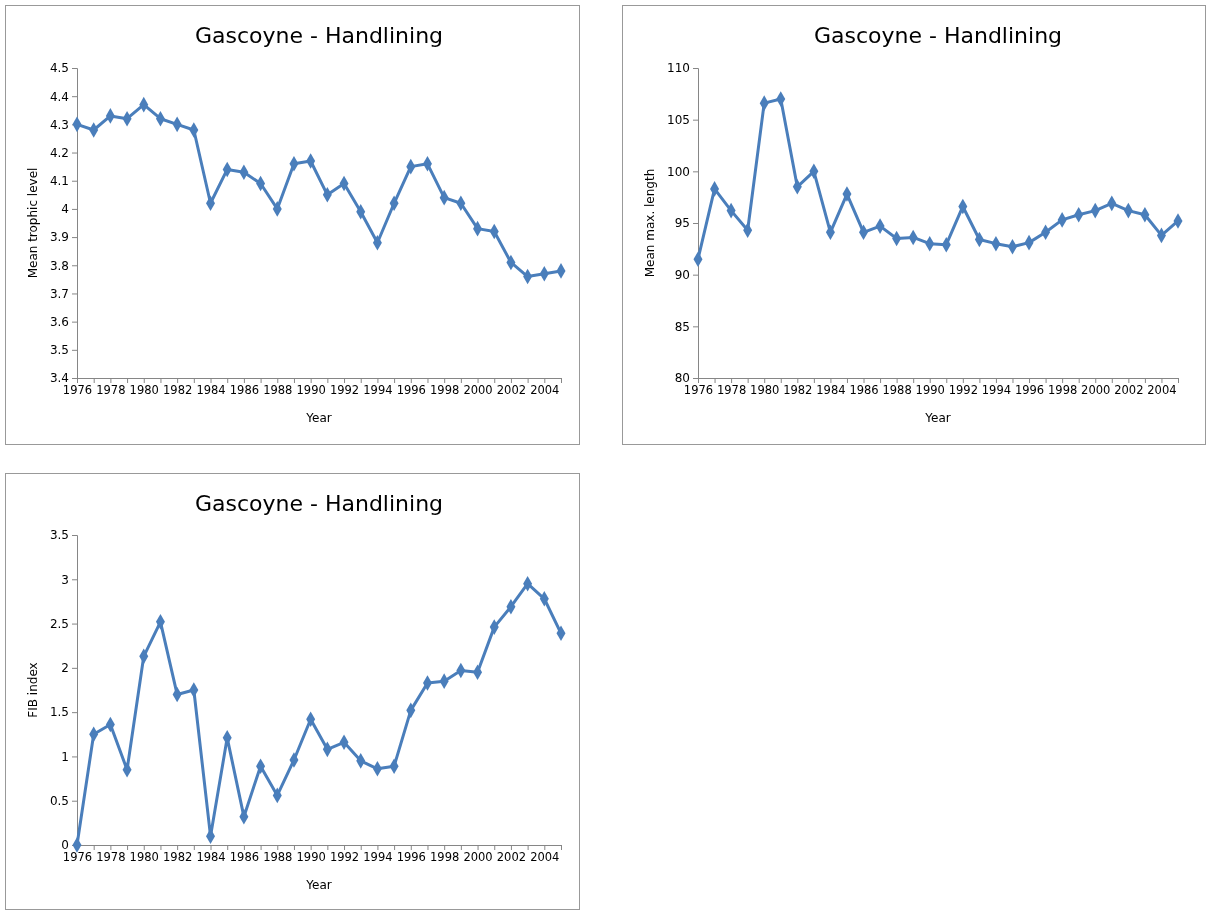 The height and width of the screenshot is (910, 1206). What do you see at coordinates (59, 181) in the screenshot?
I see `y-tick-label: 4.1` at bounding box center [59, 181].